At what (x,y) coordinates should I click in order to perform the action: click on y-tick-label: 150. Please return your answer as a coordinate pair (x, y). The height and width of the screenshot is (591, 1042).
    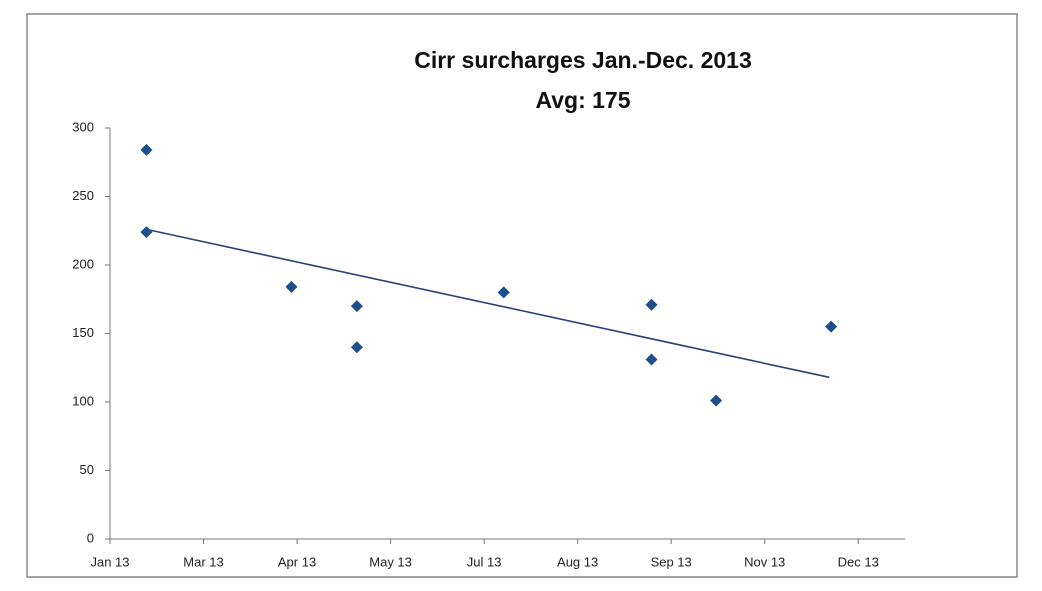
    Looking at the image, I should click on (83, 332).